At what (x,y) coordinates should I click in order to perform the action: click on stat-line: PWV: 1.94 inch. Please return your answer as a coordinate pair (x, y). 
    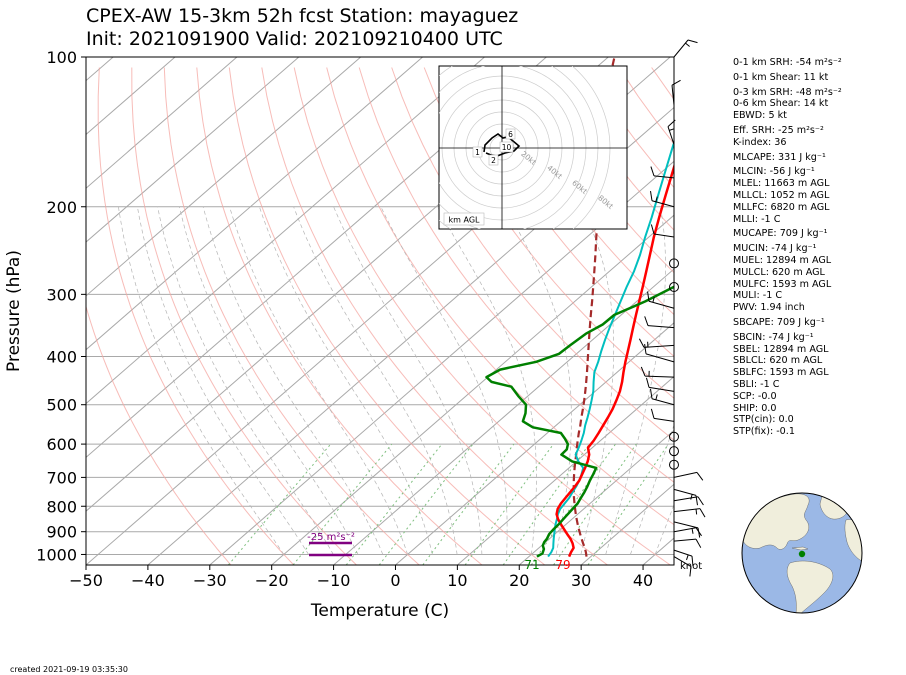
    Looking at the image, I should click on (769, 308).